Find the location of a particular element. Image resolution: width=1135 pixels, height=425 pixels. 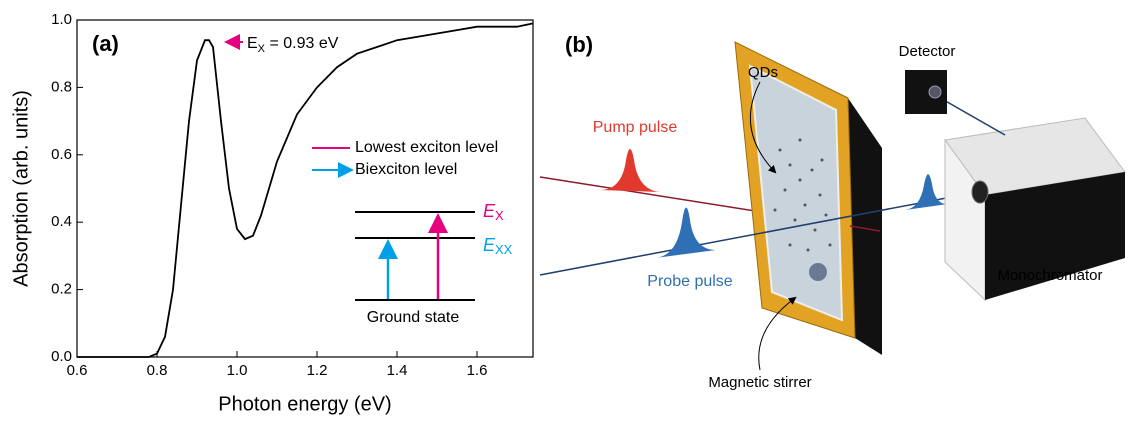

y-axis-label: Absorption (arb. units) is located at coordinates (21, 188).